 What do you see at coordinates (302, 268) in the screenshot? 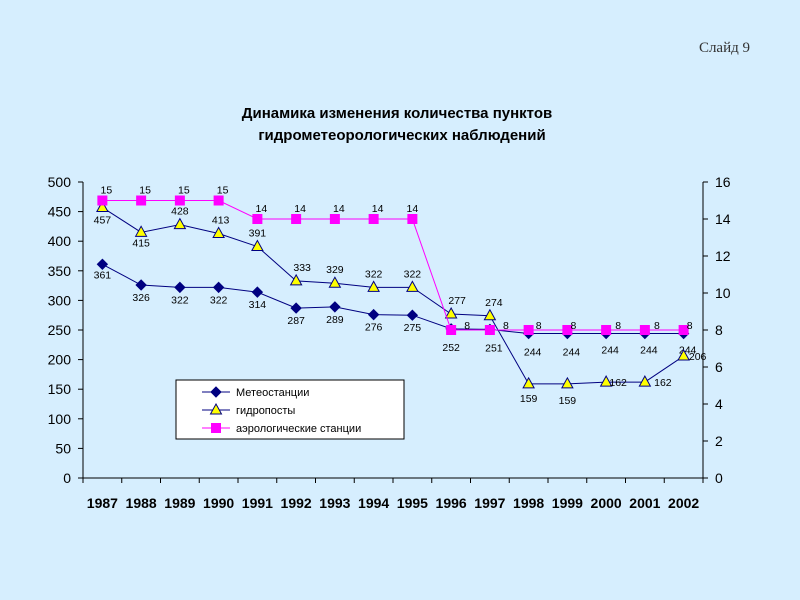
I see `data-label: 333` at bounding box center [302, 268].